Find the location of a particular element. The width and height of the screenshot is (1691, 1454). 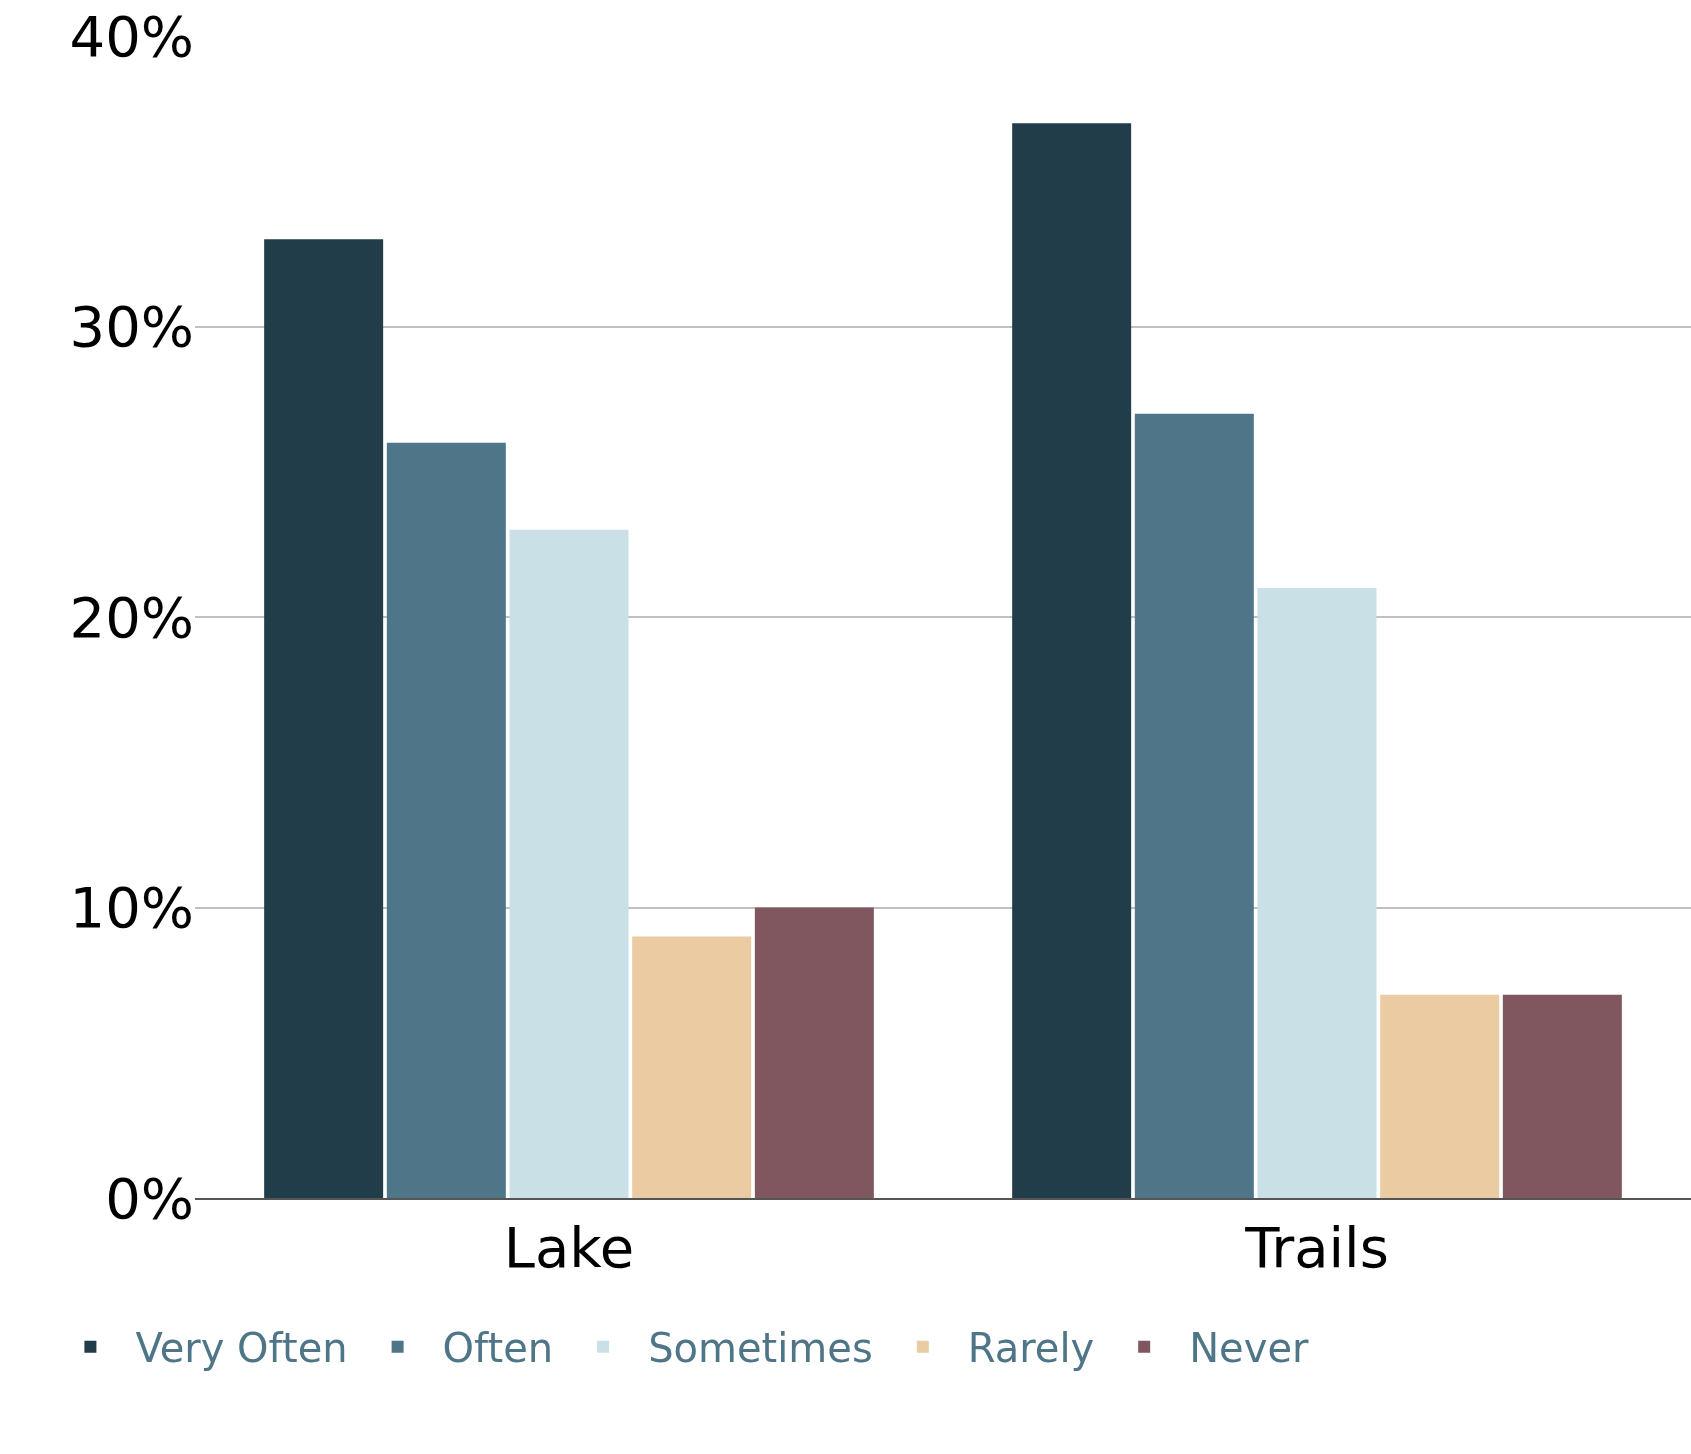

y-tick-label: 0% is located at coordinates (149, 1198).